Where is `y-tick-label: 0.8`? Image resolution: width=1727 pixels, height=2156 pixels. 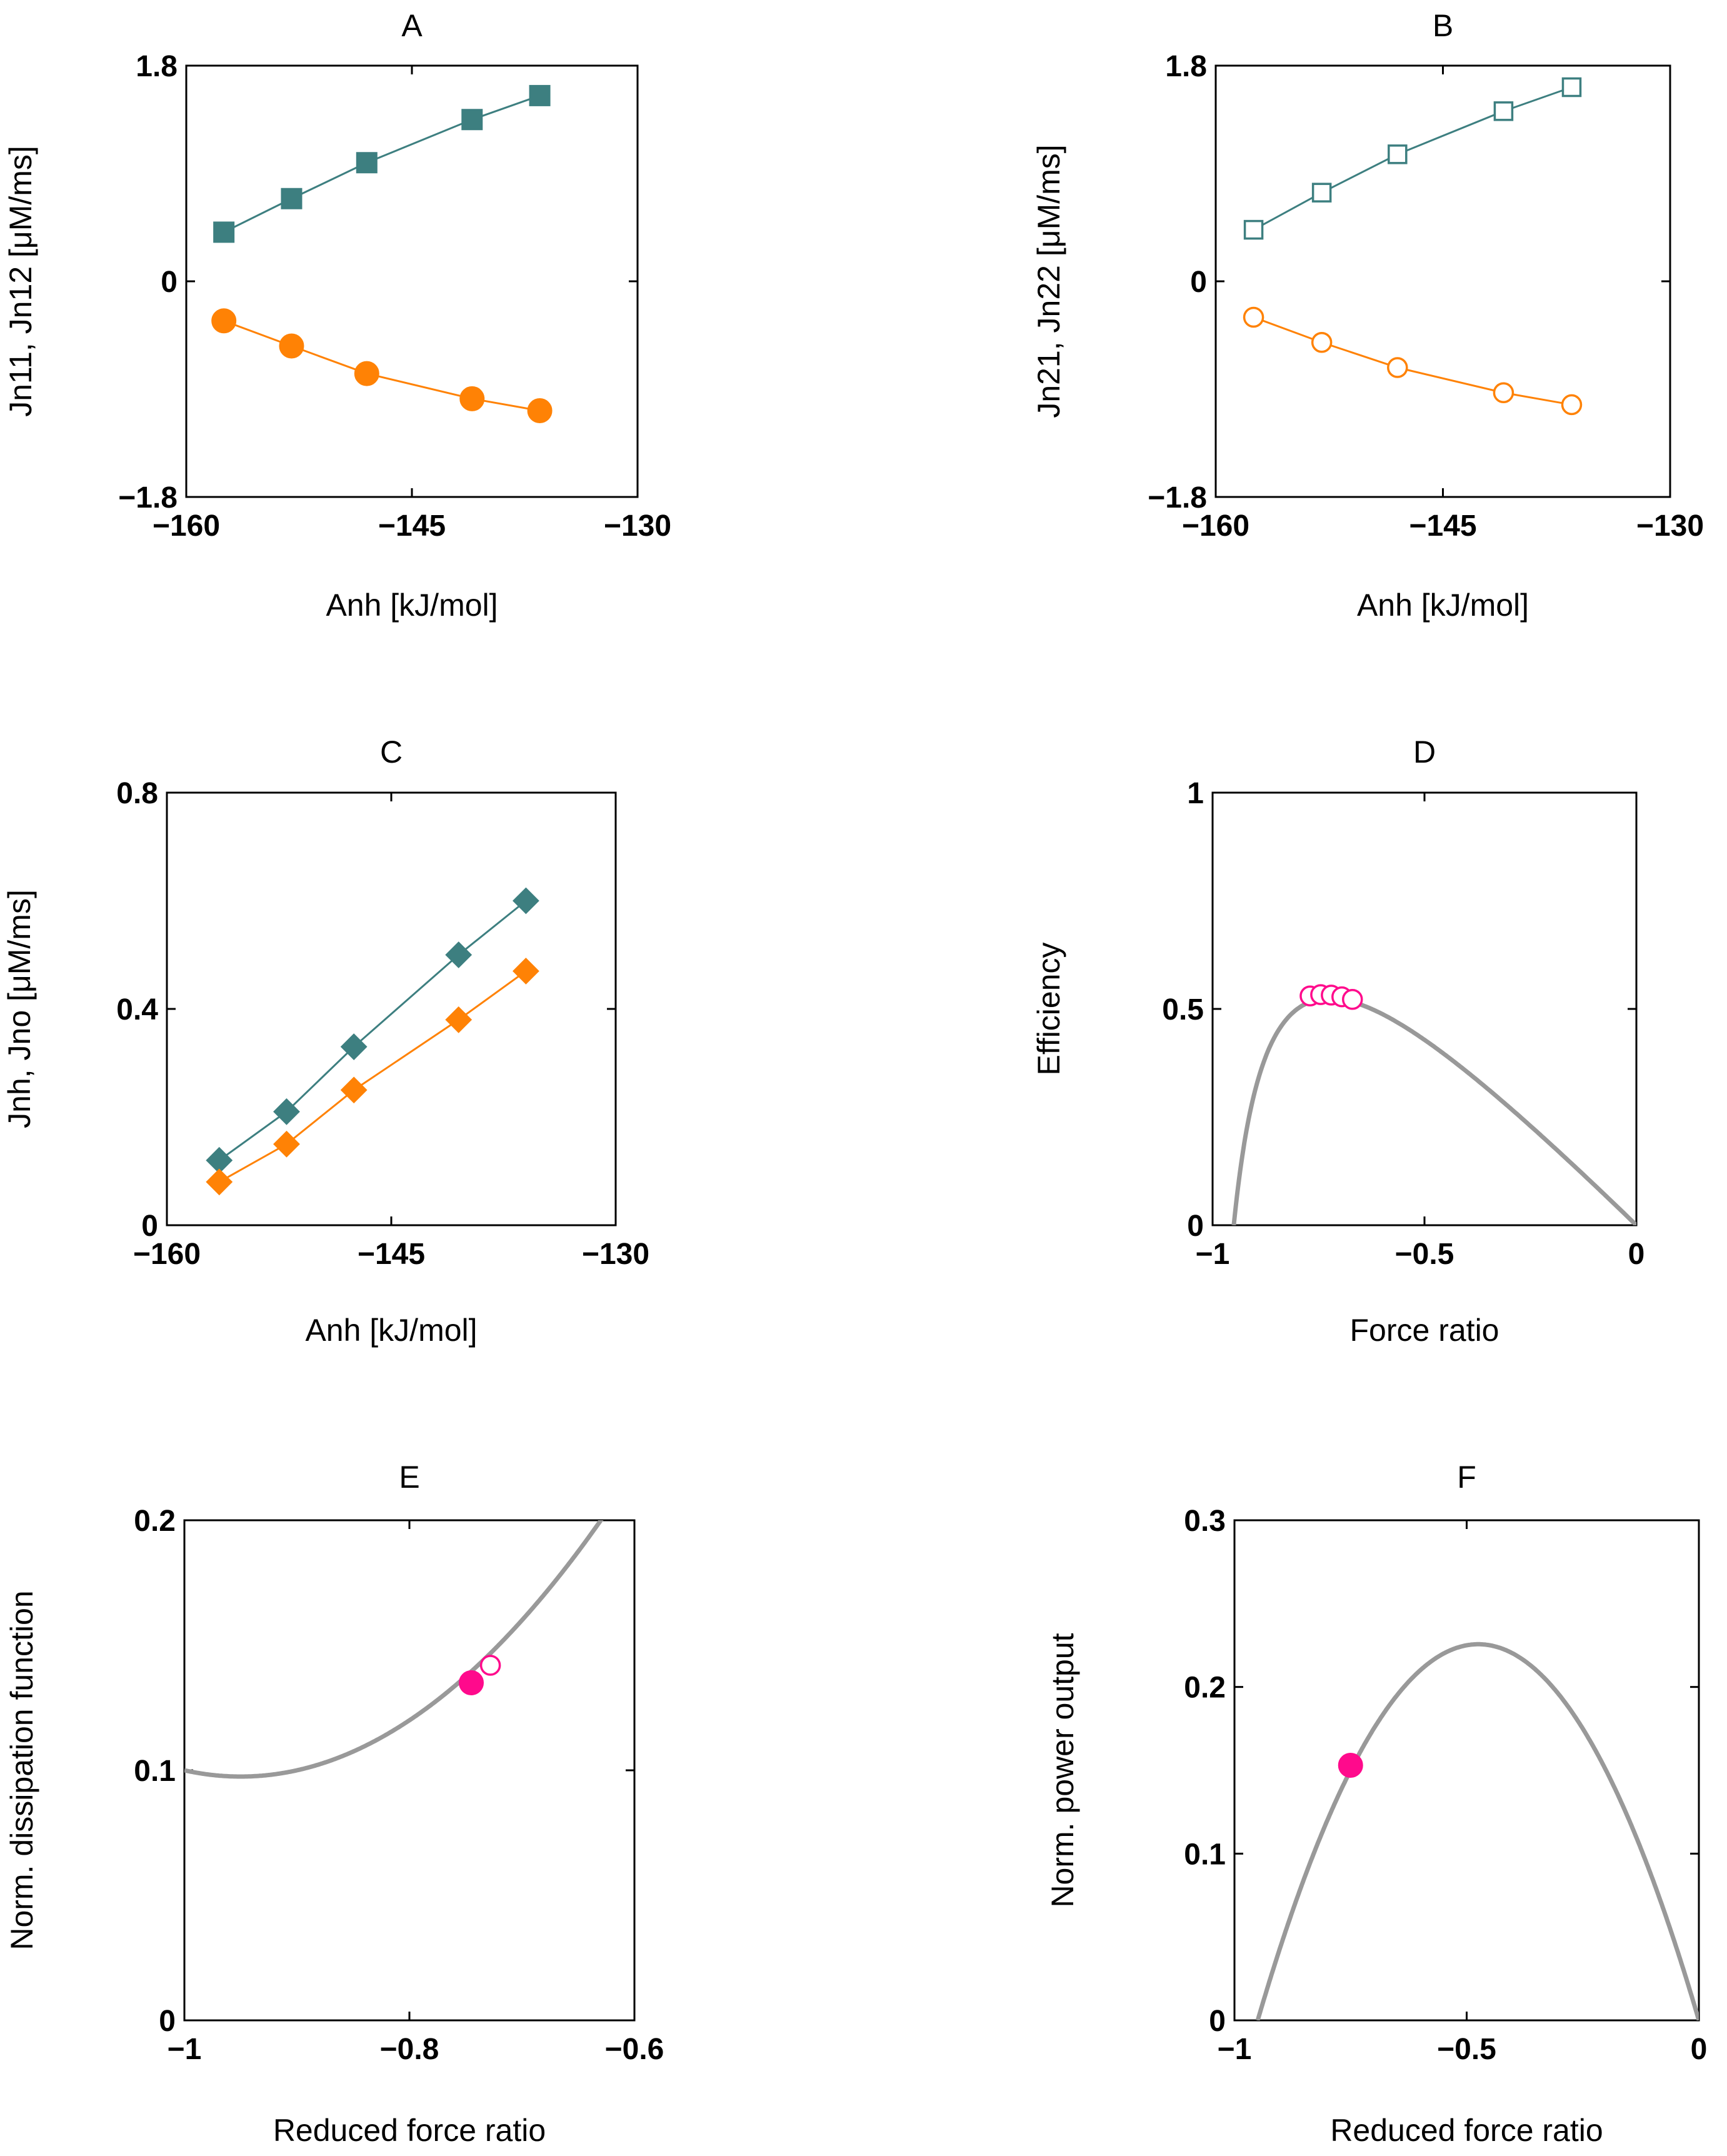 y-tick-label: 0.8 is located at coordinates (137, 793).